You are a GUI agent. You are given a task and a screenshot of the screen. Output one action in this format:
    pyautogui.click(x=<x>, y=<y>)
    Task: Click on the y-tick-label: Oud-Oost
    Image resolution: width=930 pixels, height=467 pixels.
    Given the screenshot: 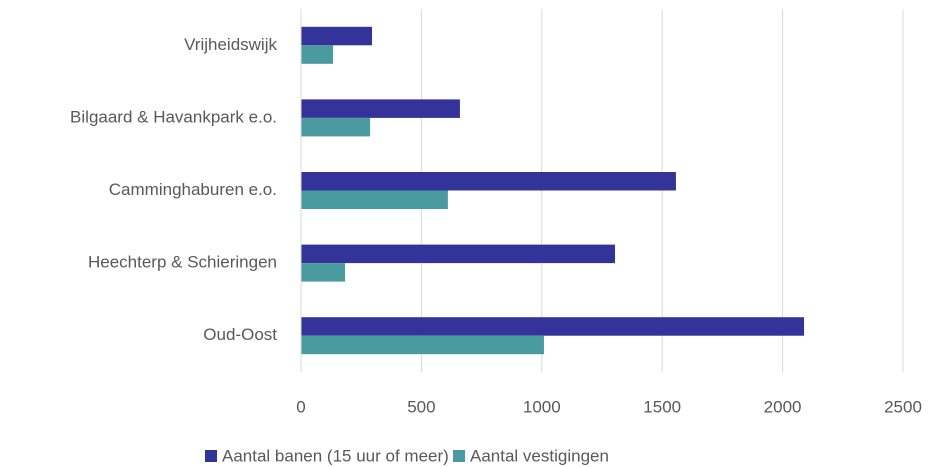 What is the action you would take?
    pyautogui.click(x=240, y=334)
    